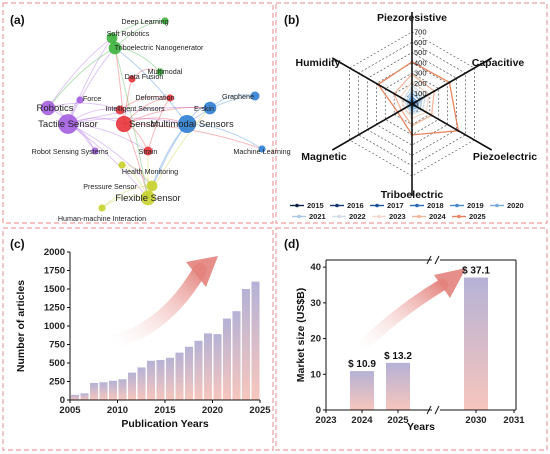 The width and height of the screenshot is (550, 454). What do you see at coordinates (301, 335) in the screenshot?
I see `y-axis-title-d: Market size (US$B)` at bounding box center [301, 335].